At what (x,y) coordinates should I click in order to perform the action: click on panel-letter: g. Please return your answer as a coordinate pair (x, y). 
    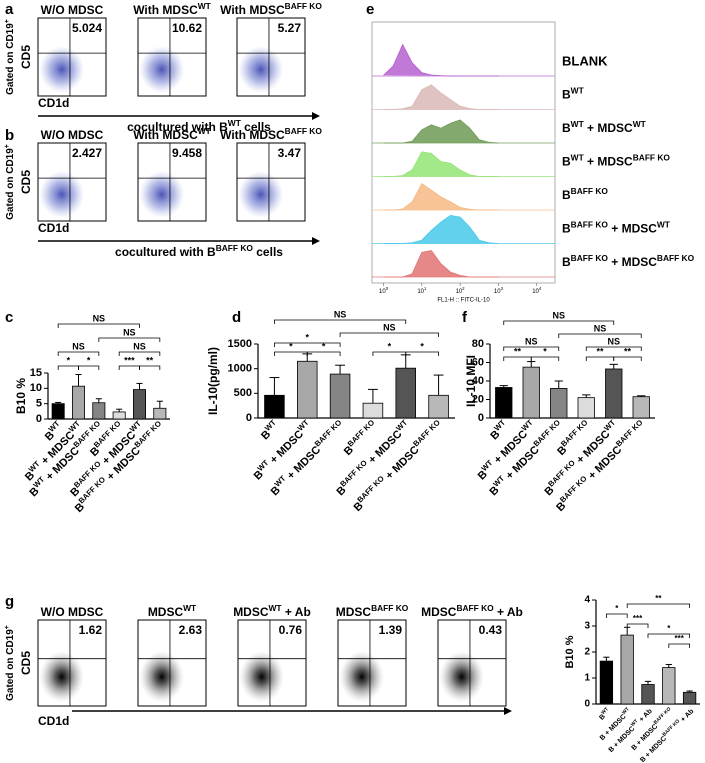
    Looking at the image, I should click on (9, 601).